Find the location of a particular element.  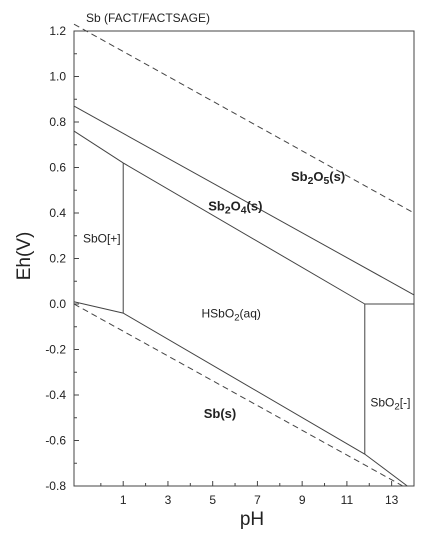

region-label-part: (aq) is located at coordinates (250, 314).